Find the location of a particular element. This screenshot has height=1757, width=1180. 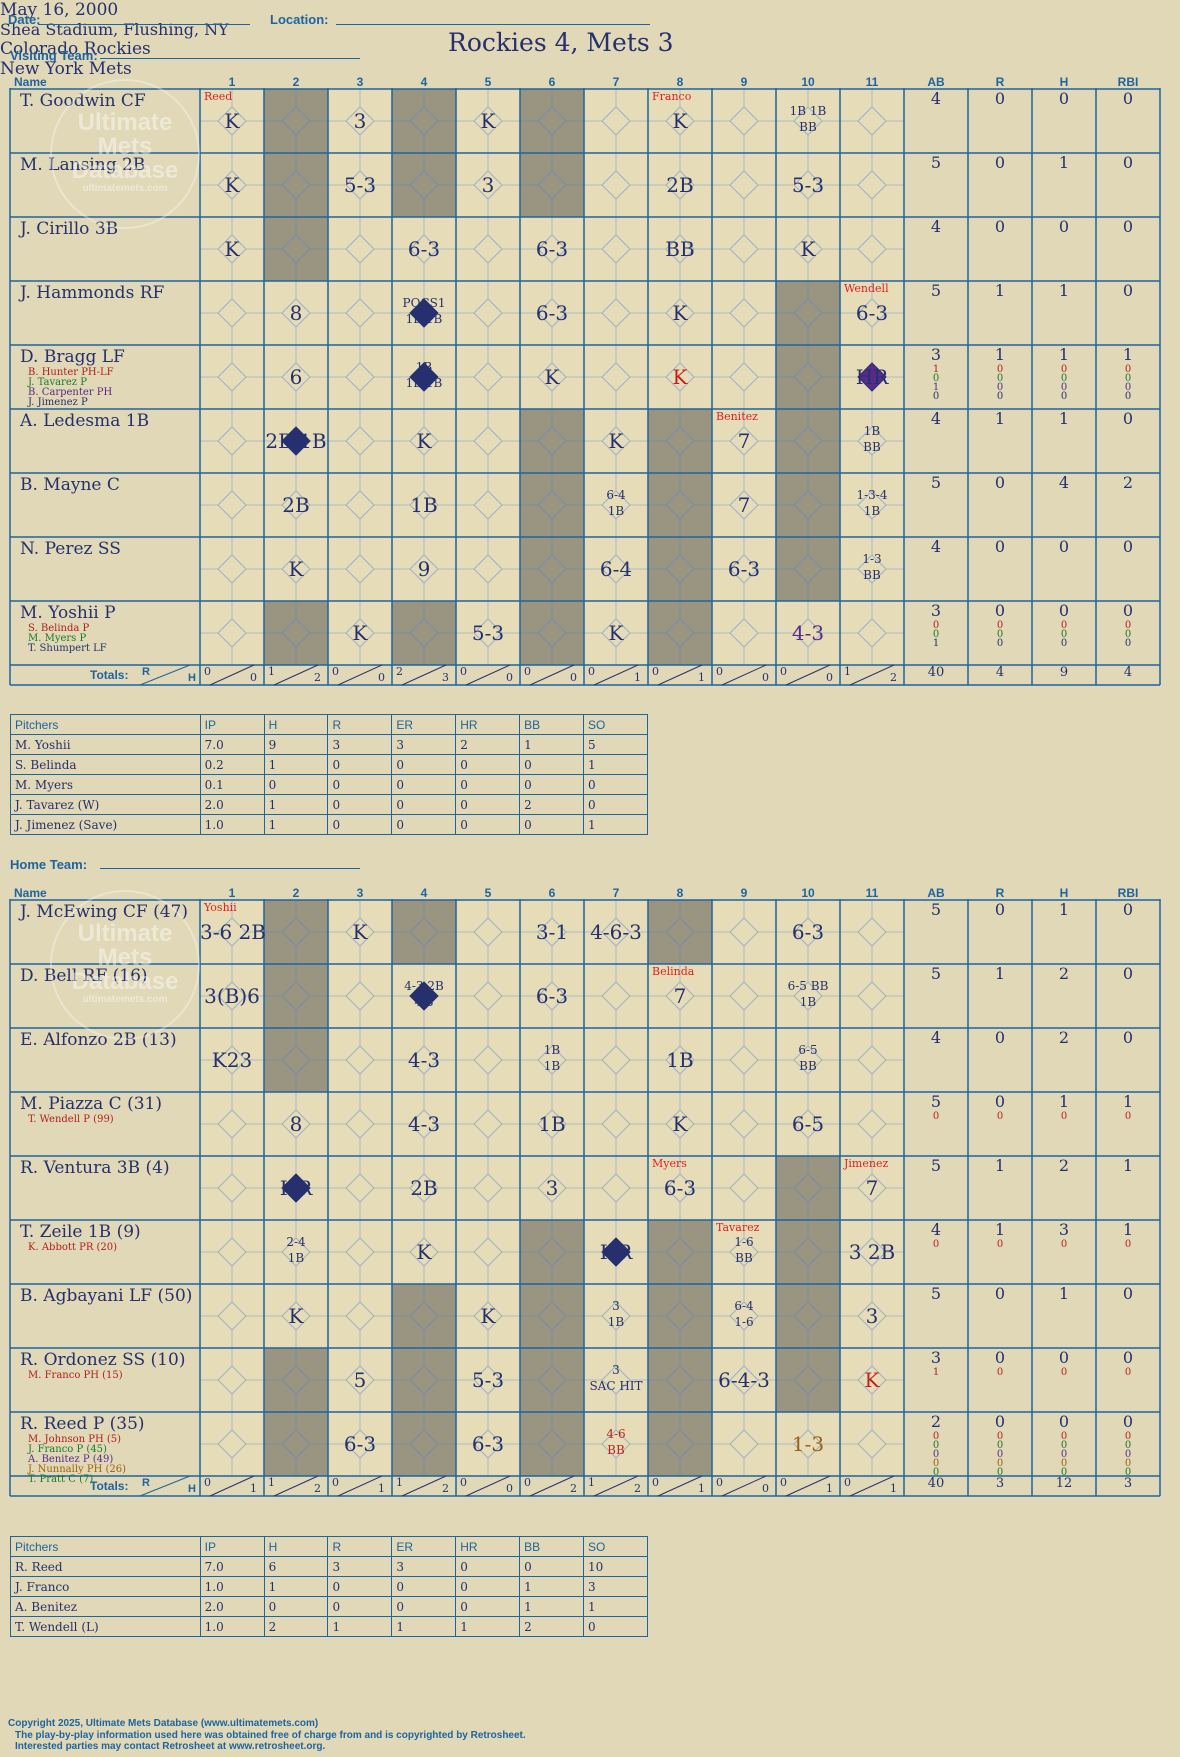

pitching-header-cell: SO is located at coordinates (615, 724).